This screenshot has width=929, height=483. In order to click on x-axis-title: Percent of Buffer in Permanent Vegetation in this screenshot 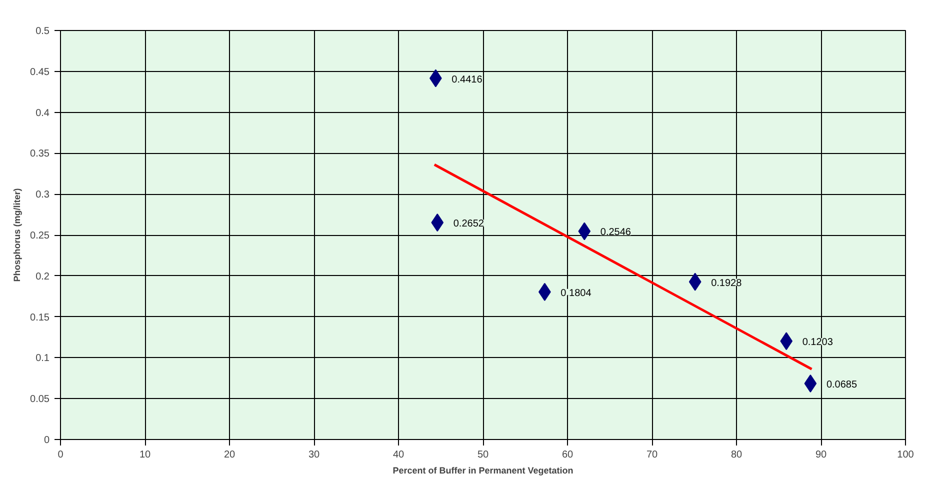, I will do `click(483, 471)`.